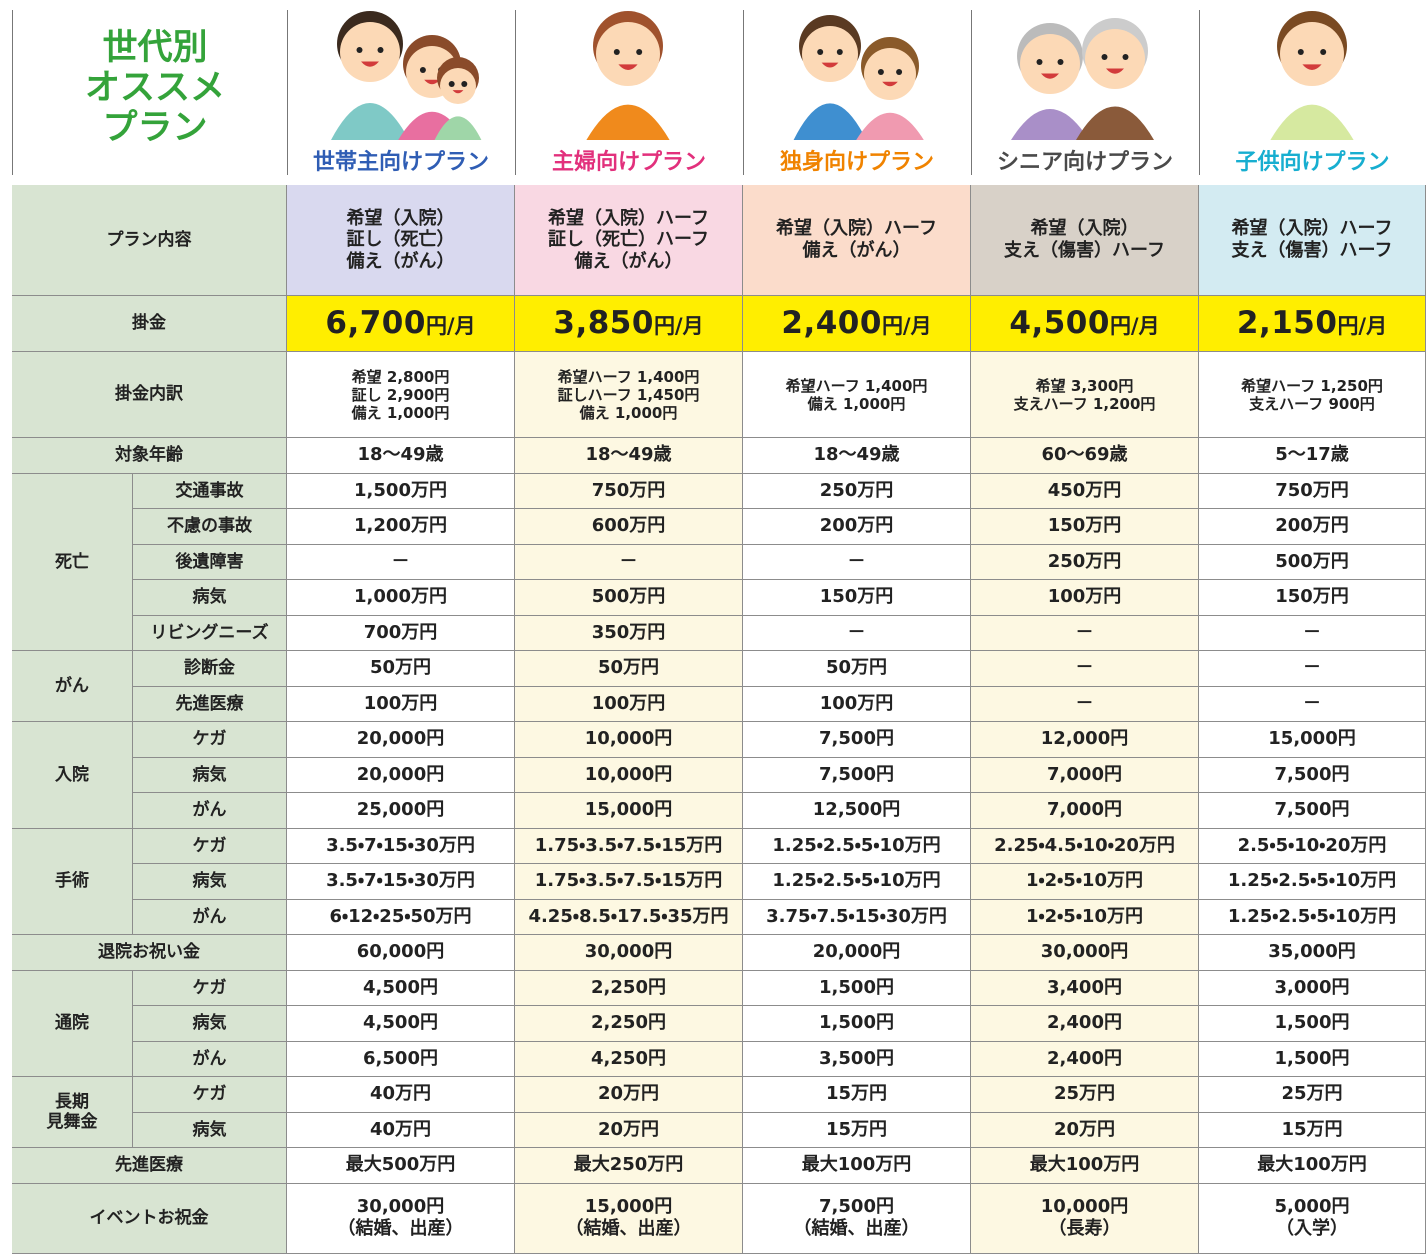 The image size is (1426, 1254). What do you see at coordinates (856, 455) in the screenshot?
I see `cell-text: 18〜49歳` at bounding box center [856, 455].